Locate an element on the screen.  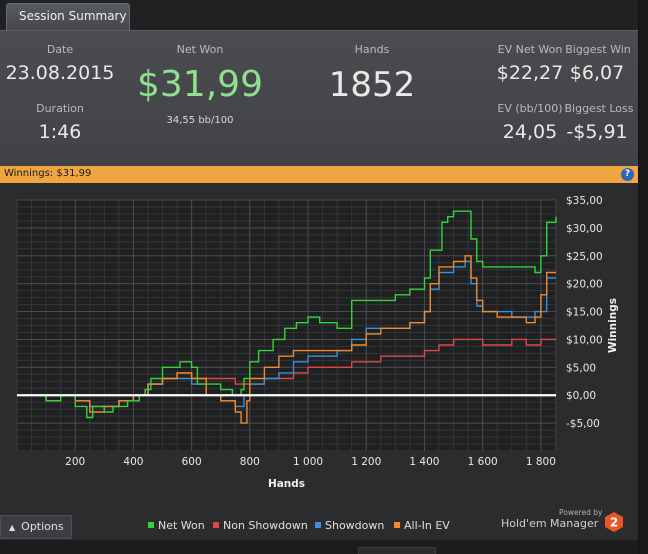
ev-net-won-value: $22,27 is located at coordinates (530, 73).